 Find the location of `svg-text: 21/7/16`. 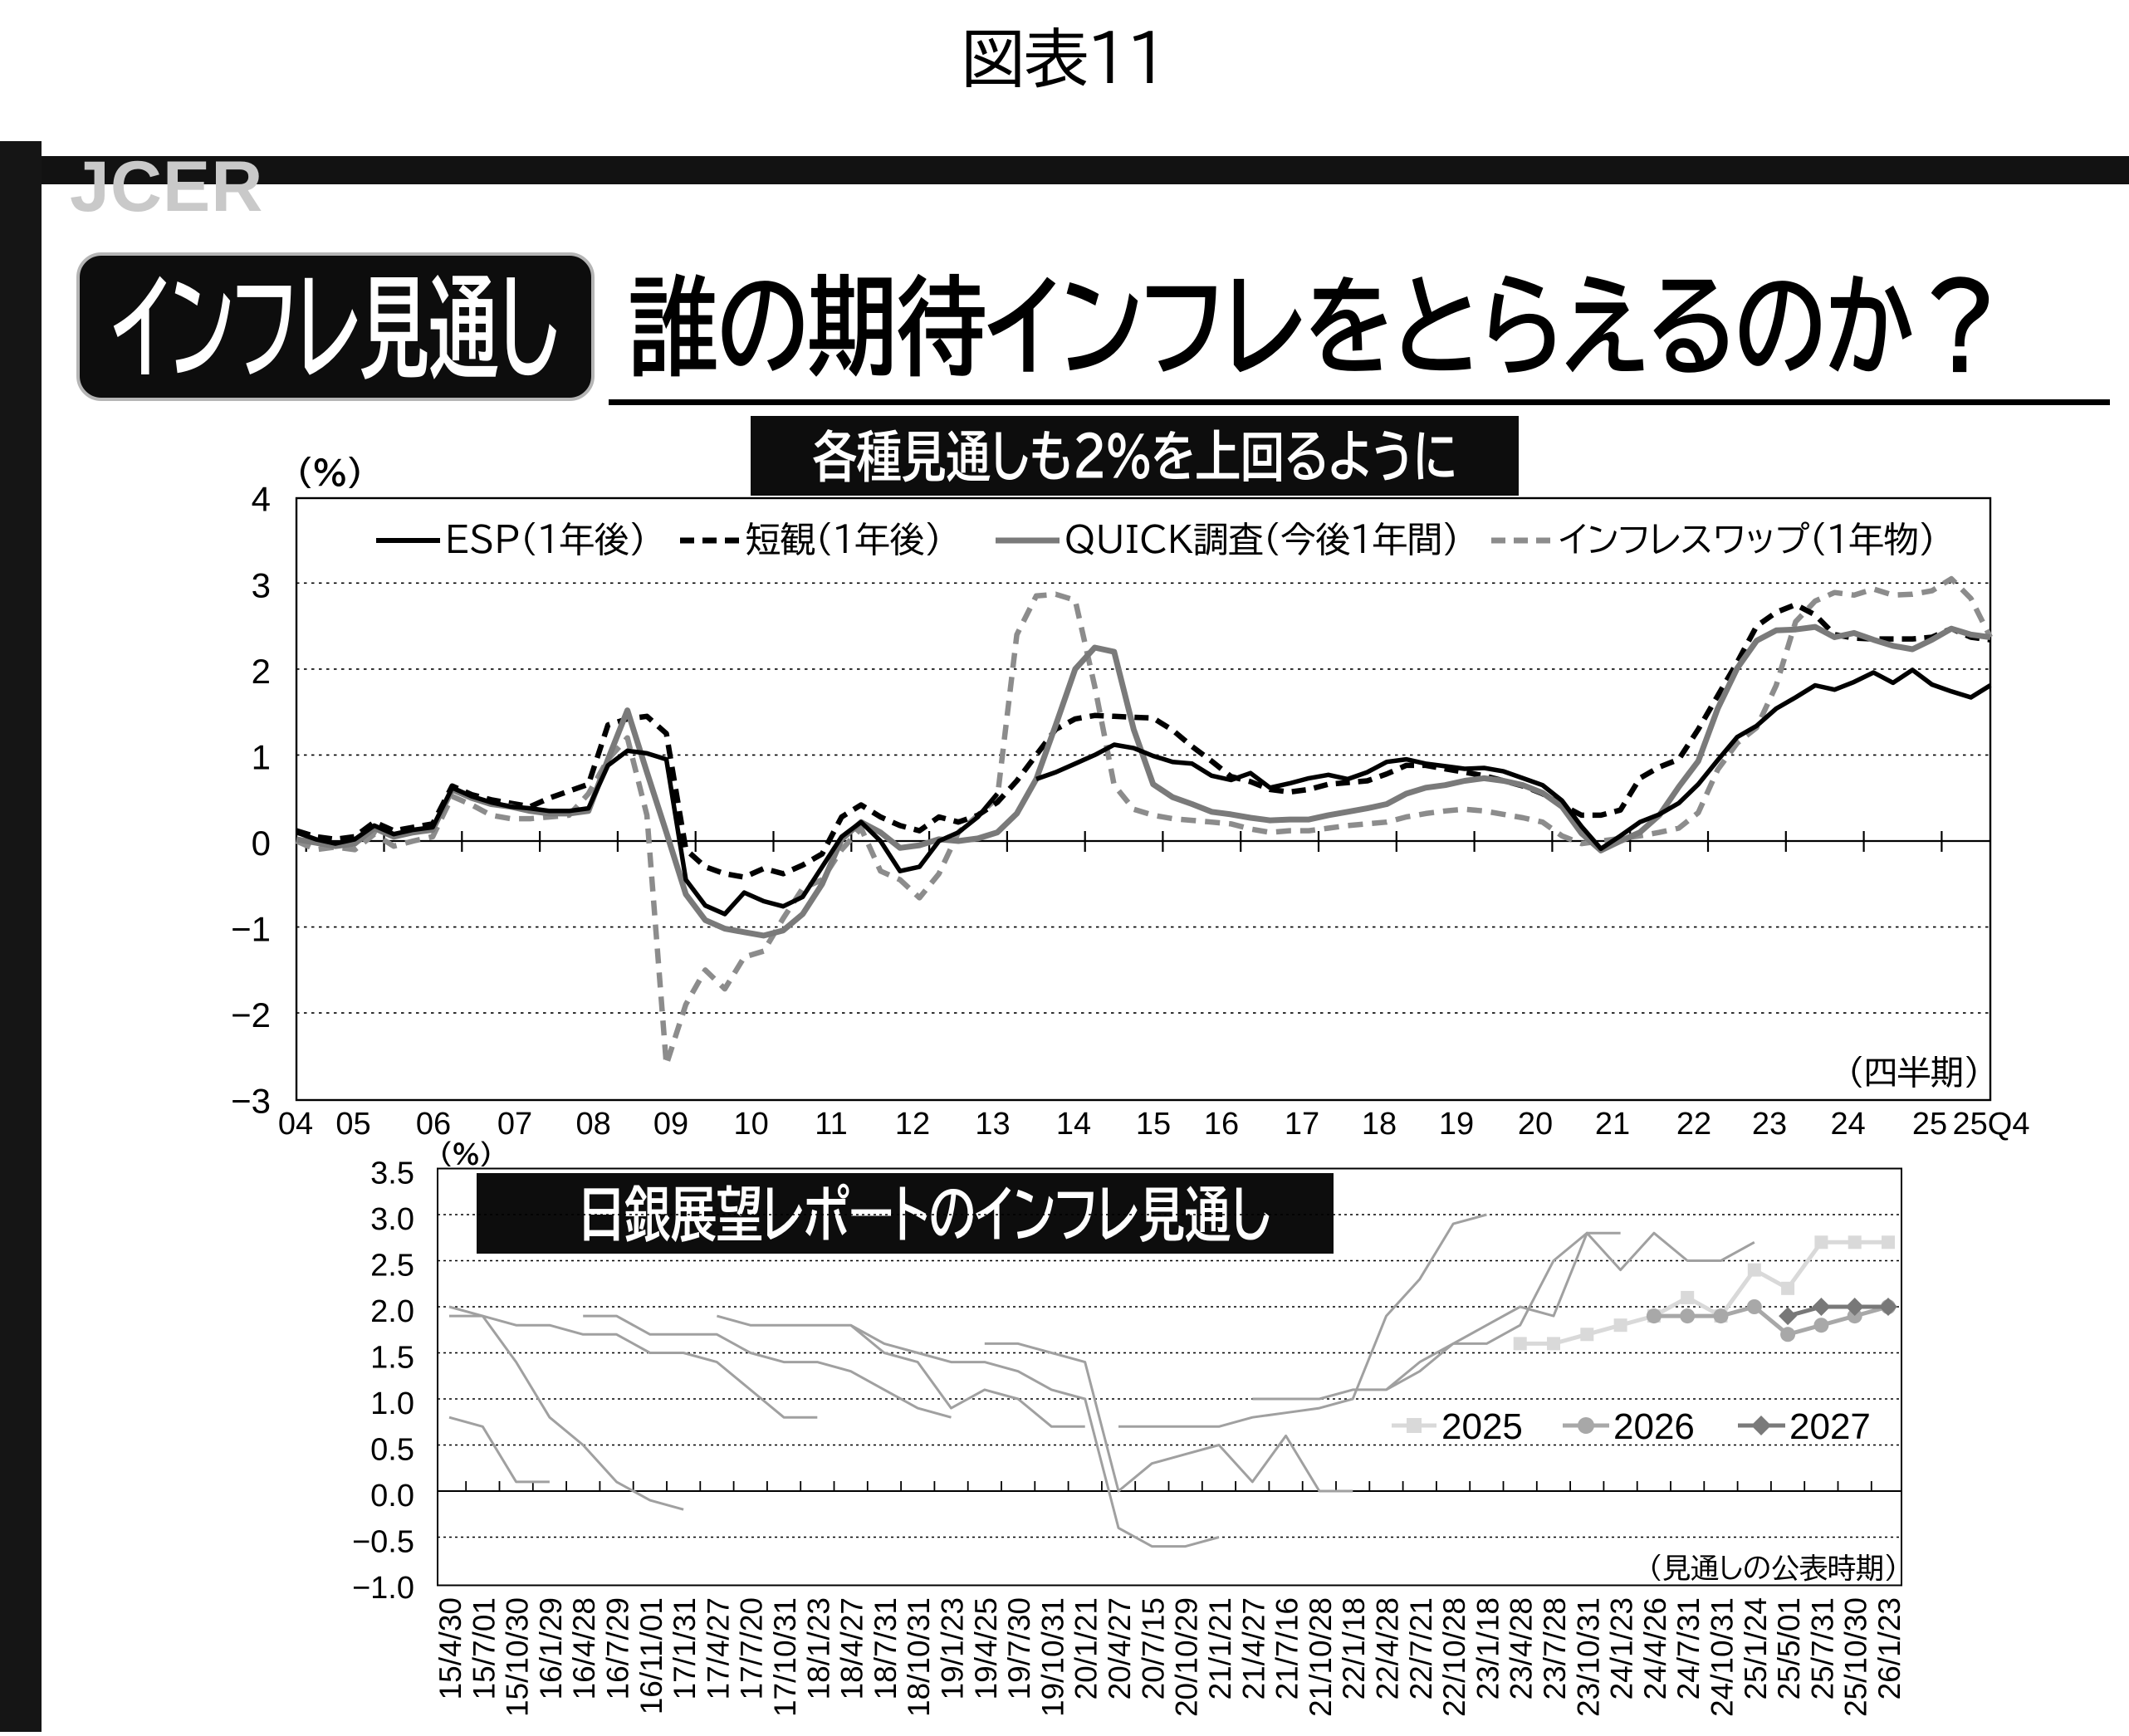

svg-text: 21/7/16 is located at coordinates (1287, 1648).